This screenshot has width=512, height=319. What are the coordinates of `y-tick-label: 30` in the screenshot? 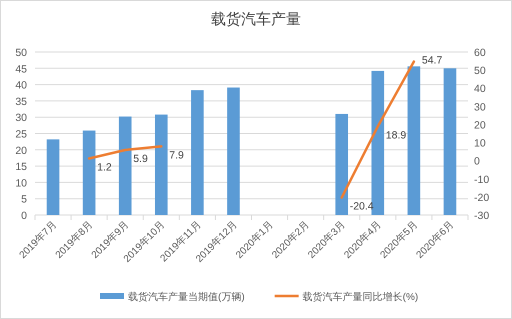 It's located at (21, 118).